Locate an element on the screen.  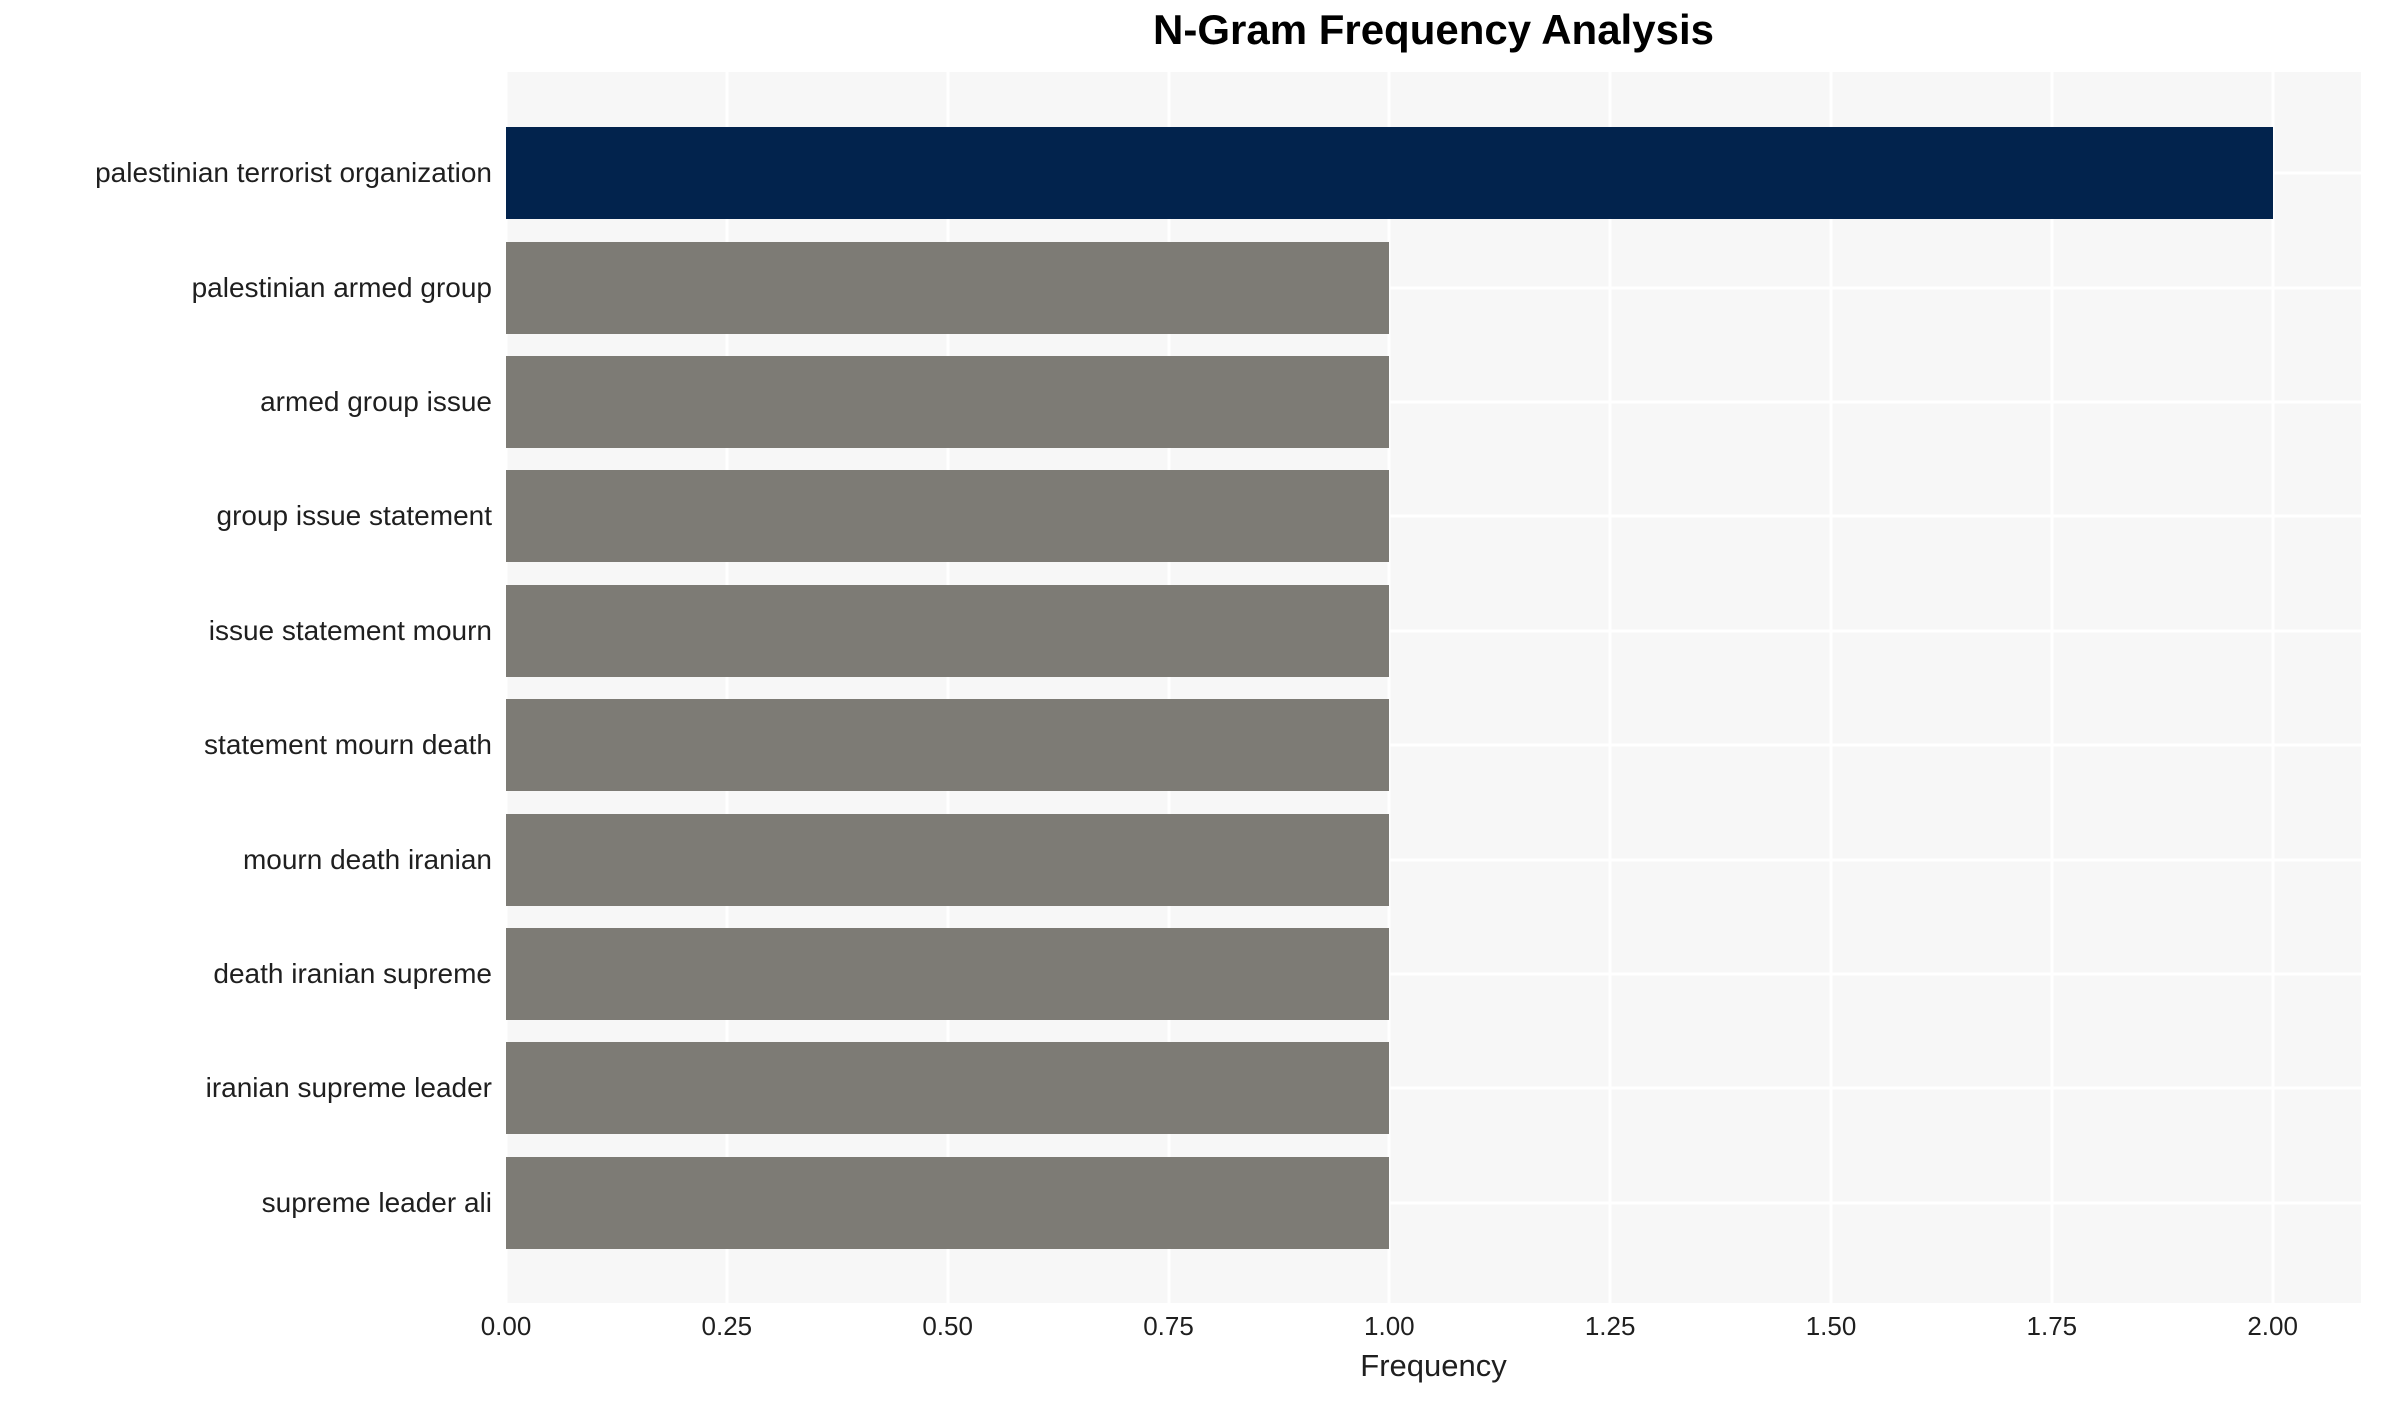
bar-row: issue statement mourn is located at coordinates (1180, 631).